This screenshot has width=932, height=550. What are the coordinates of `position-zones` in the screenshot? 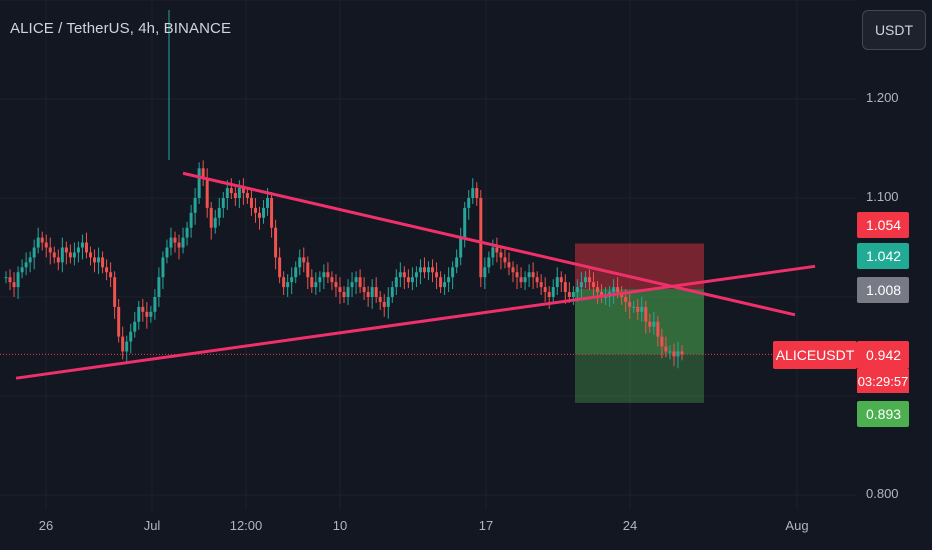 It's located at (639, 323).